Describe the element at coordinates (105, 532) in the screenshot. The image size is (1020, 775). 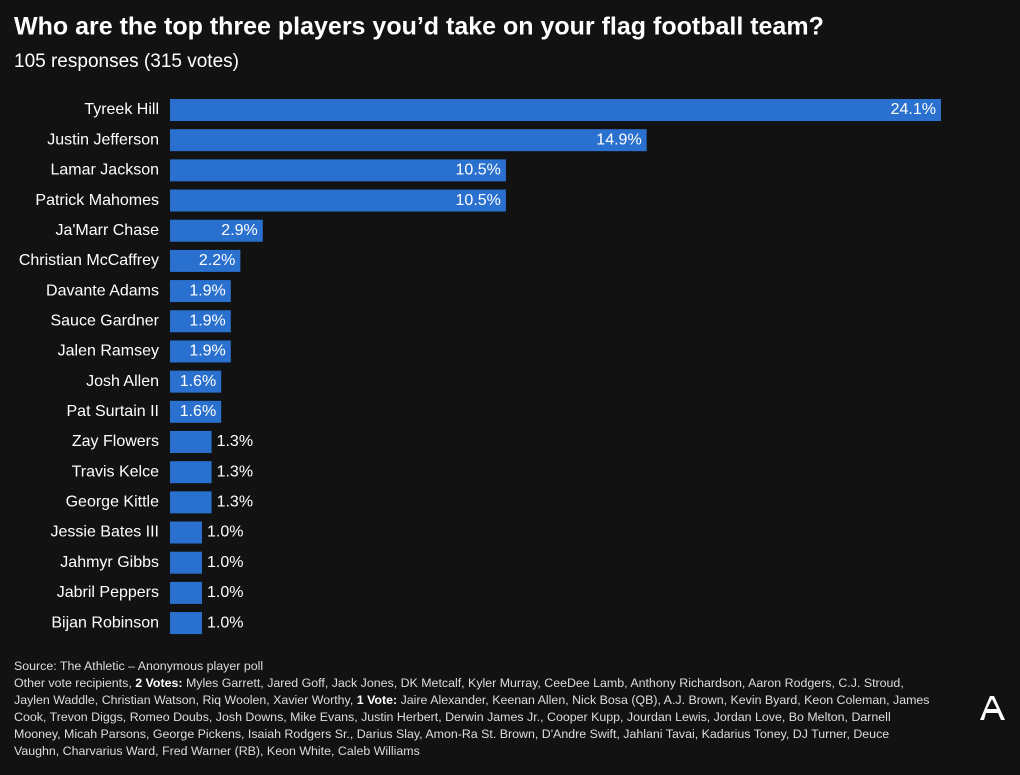
I see `category-label: Jessie Bates III` at that location.